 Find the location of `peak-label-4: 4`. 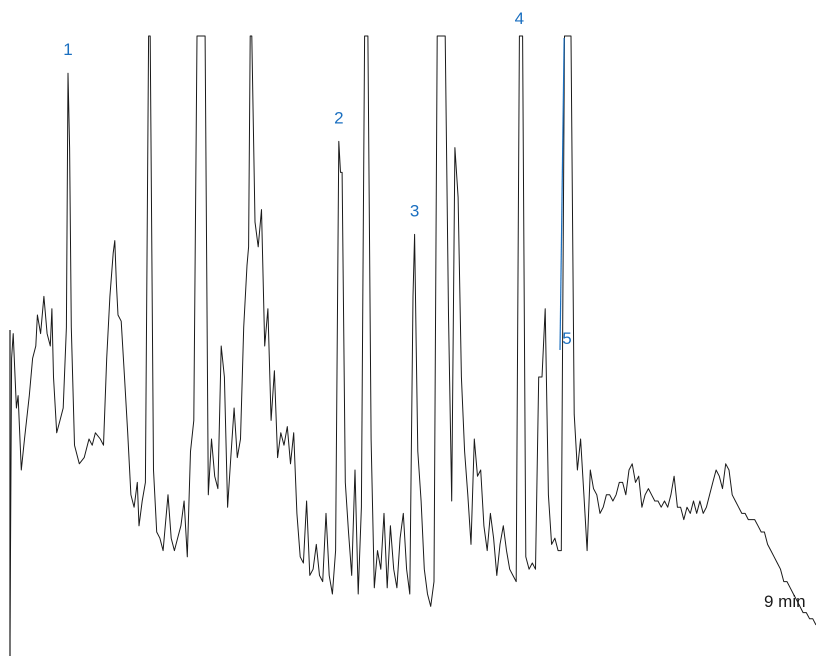

peak-label-4: 4 is located at coordinates (519, 18).